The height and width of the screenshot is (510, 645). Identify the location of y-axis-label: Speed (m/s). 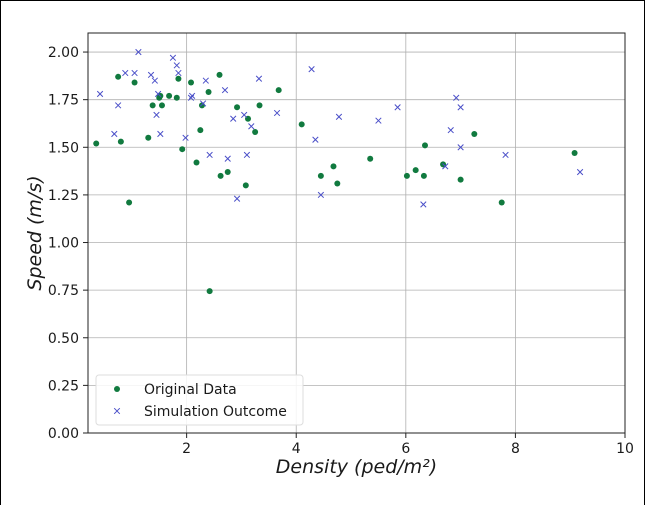
(35, 232).